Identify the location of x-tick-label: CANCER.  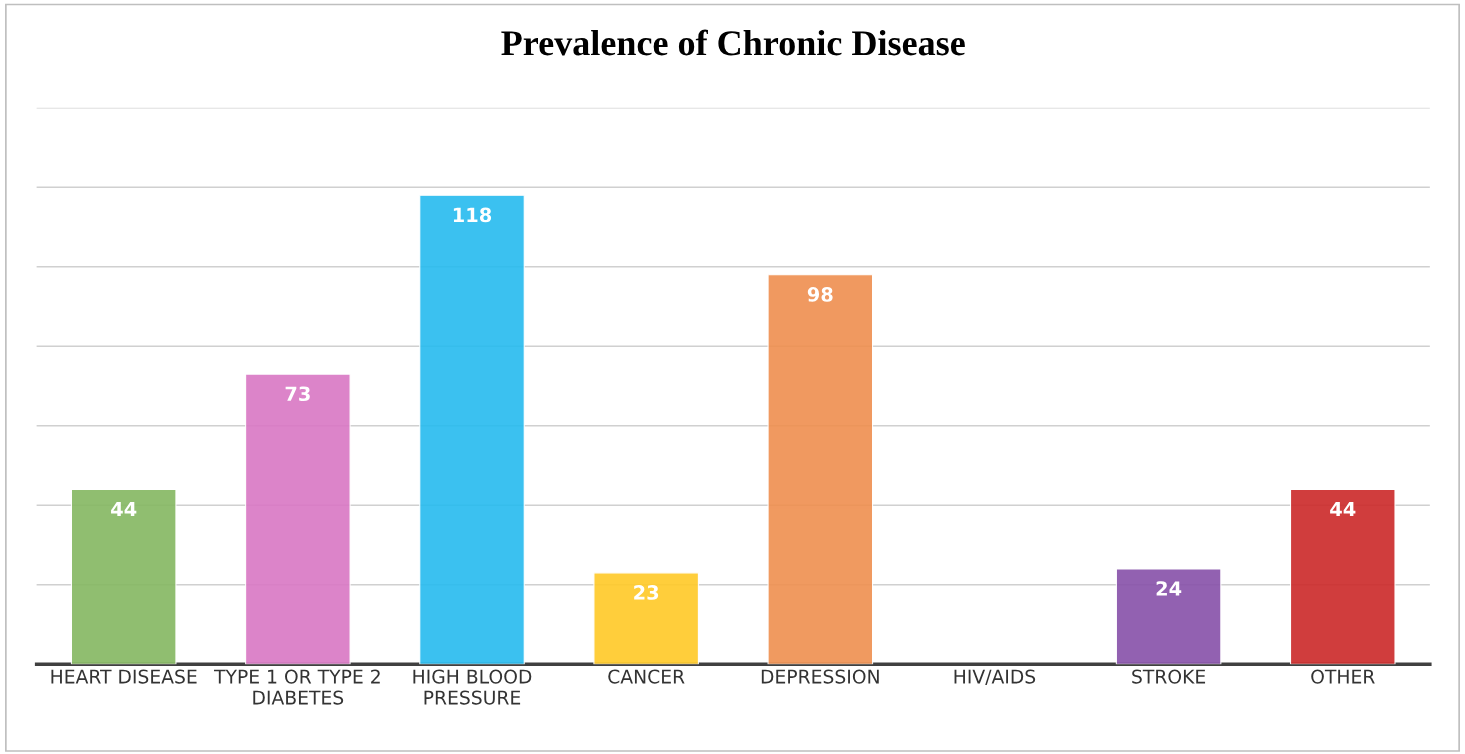
(646, 676).